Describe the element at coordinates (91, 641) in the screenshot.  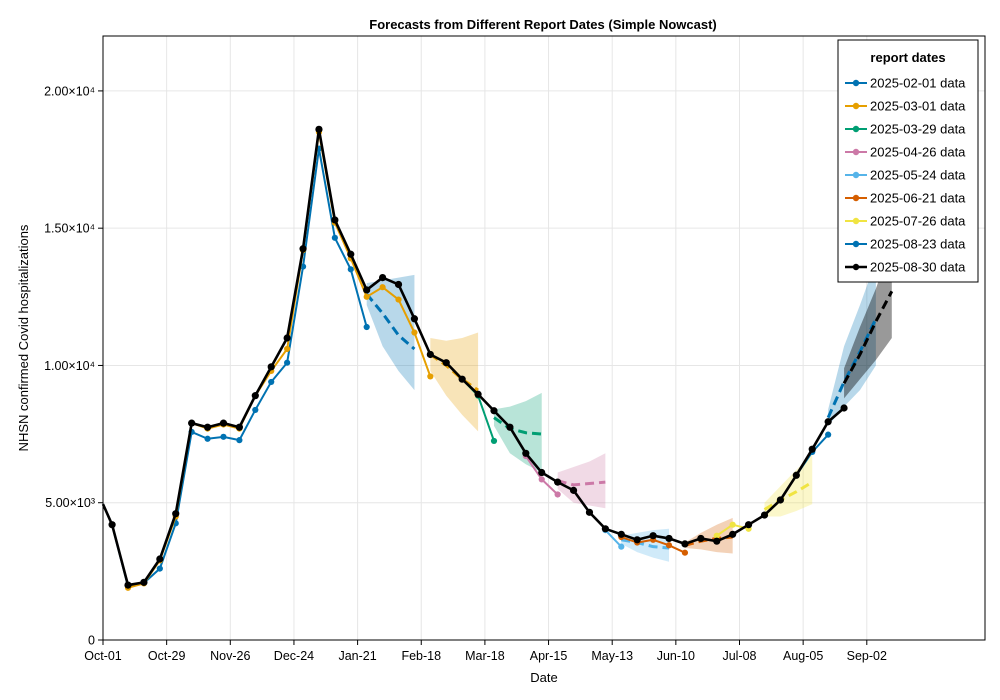
I see `y-tick-label: 0` at that location.